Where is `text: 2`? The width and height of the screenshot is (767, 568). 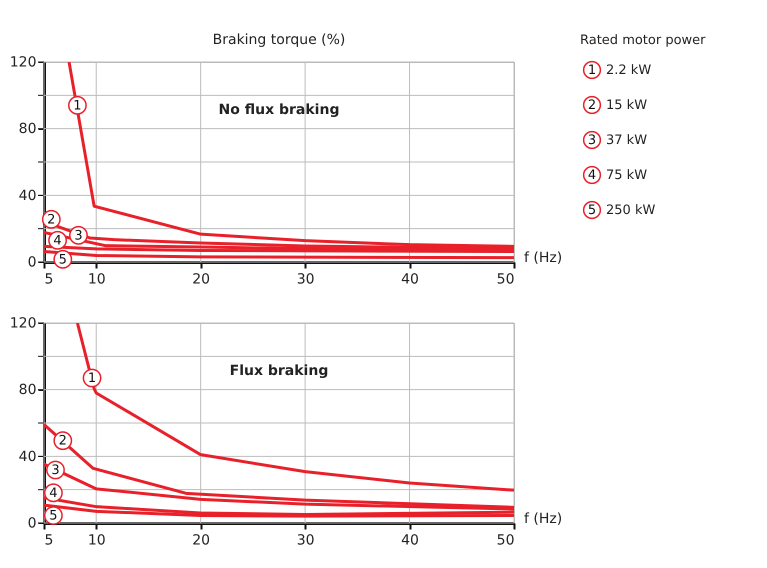
text: 2 is located at coordinates (592, 105).